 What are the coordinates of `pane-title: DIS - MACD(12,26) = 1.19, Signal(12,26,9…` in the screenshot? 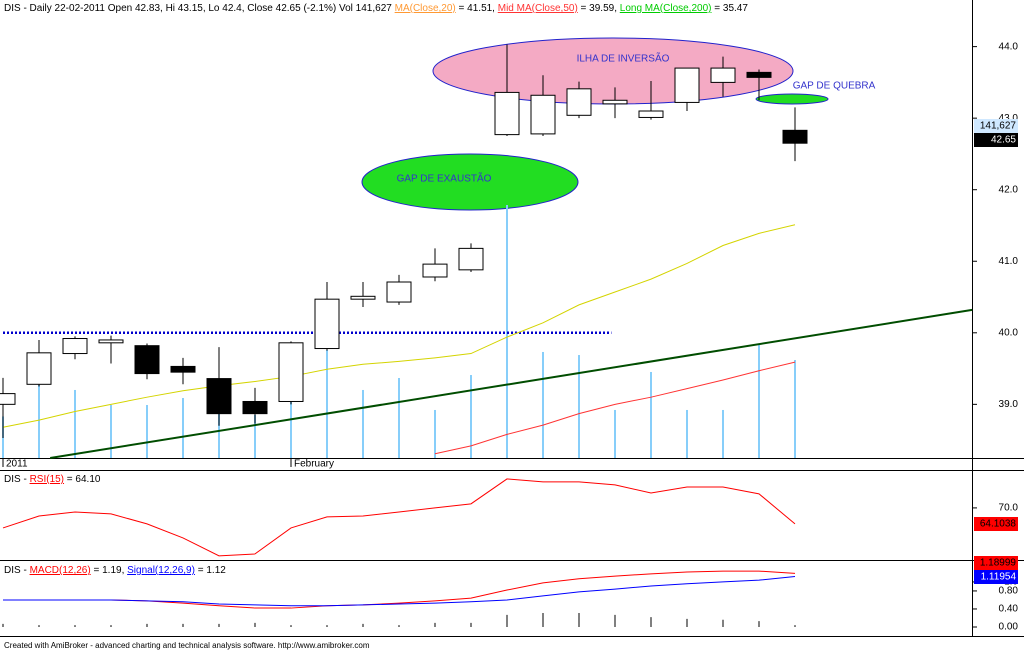 It's located at (115, 570).